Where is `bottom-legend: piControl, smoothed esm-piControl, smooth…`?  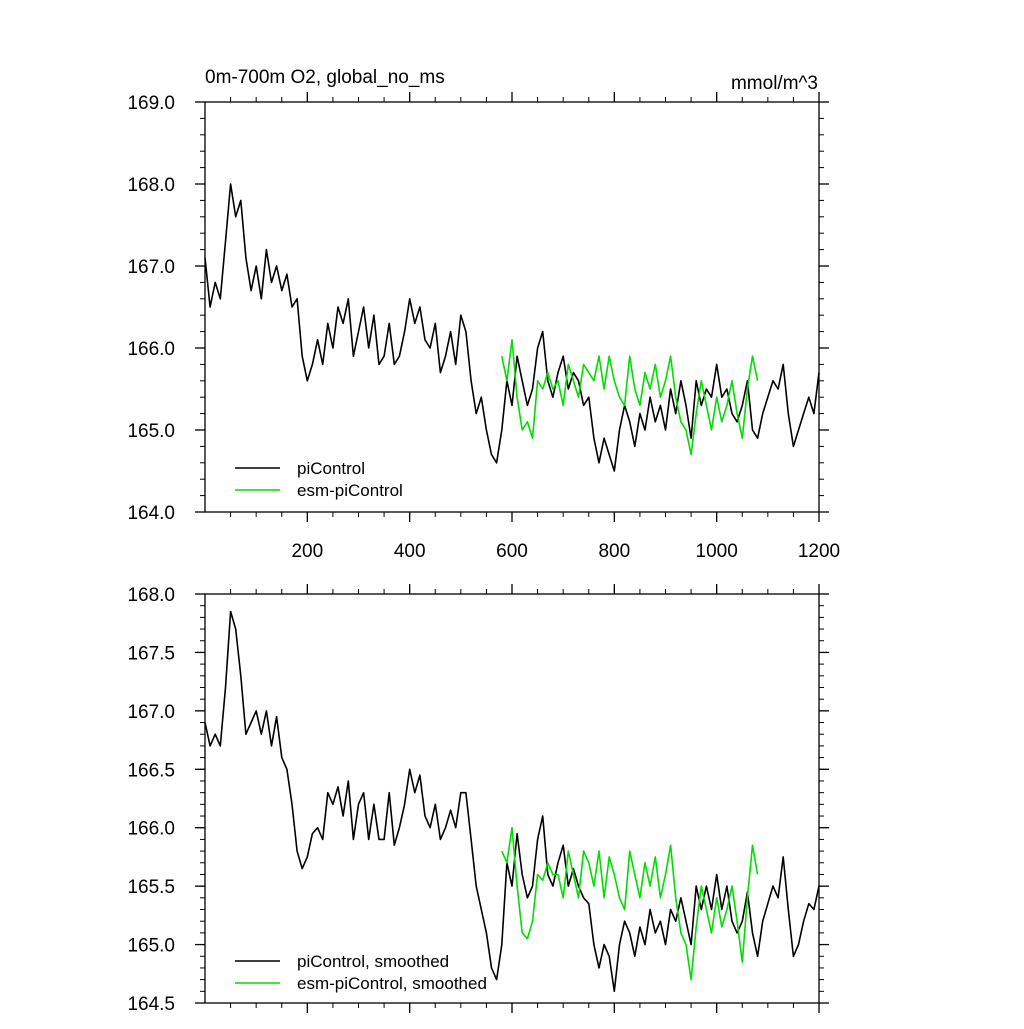
bottom-legend: piControl, smoothed esm-piControl, smooth… is located at coordinates (361, 972).